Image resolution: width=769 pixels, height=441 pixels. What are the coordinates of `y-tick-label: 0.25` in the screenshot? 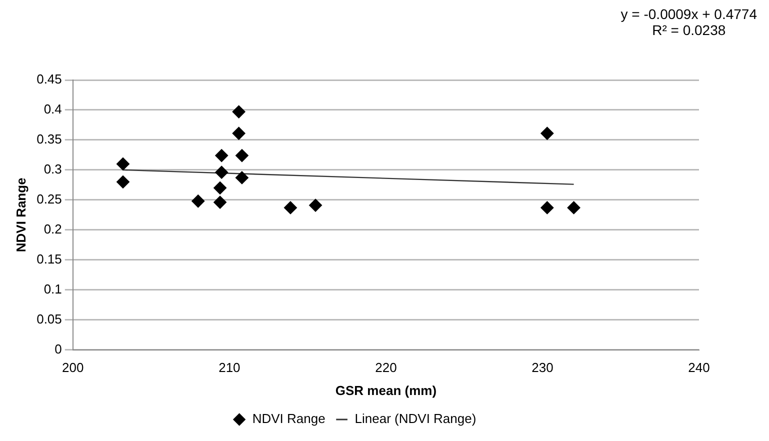 It's located at (49, 198).